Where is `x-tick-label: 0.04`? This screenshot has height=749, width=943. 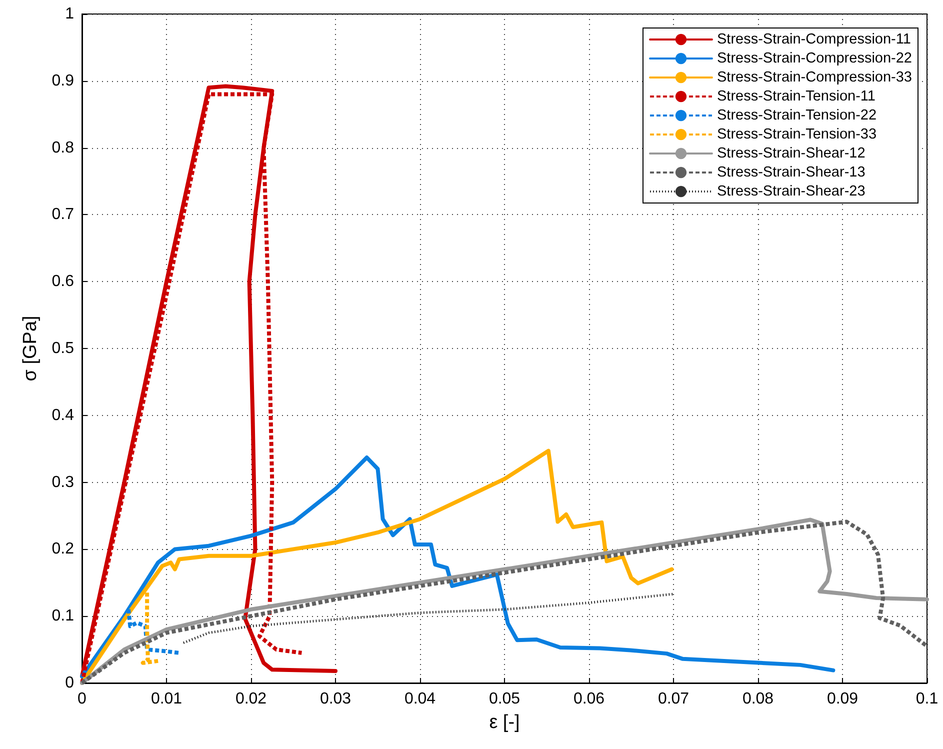 x-tick-label: 0.04 is located at coordinates (420, 699).